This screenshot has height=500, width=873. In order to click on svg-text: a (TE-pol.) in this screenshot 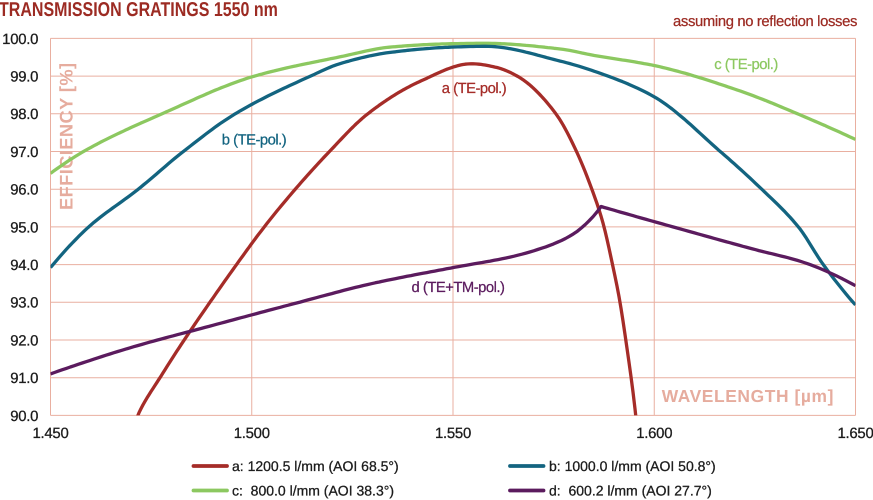, I will do `click(474, 89)`.